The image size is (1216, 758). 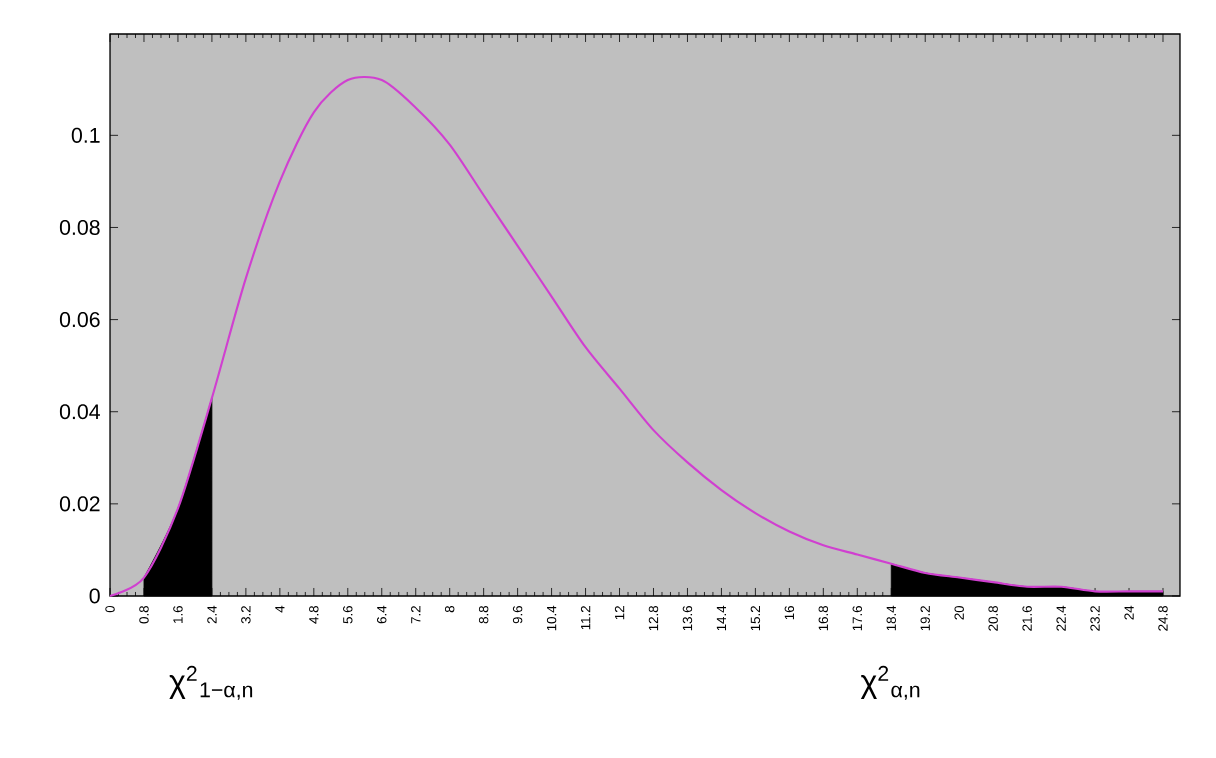 I want to click on y-tick-label: 0.08, so click(x=79, y=227).